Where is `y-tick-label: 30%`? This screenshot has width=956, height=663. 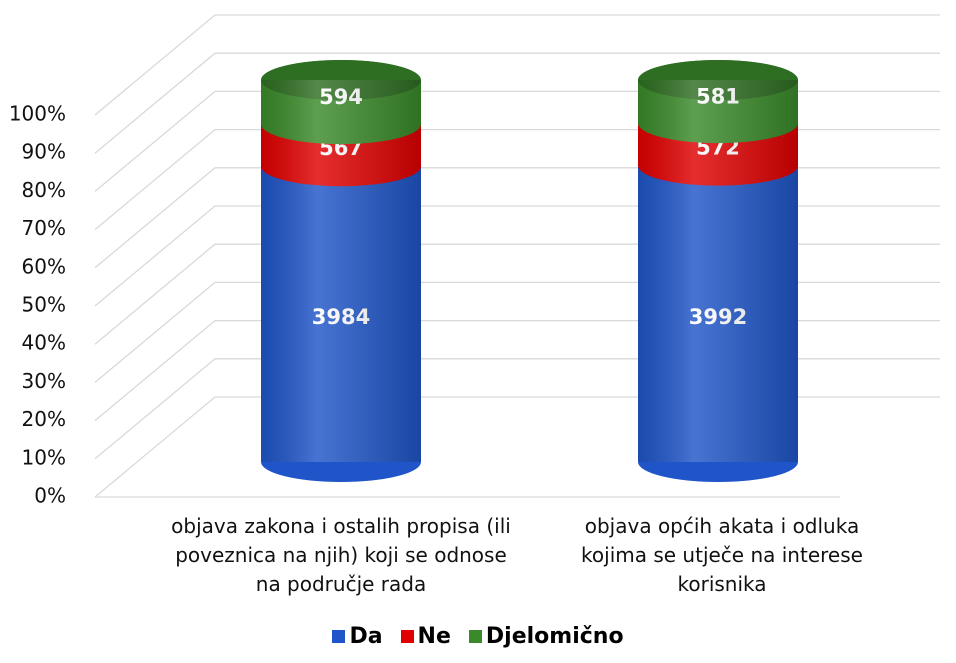
y-tick-label: 30% is located at coordinates (44, 381).